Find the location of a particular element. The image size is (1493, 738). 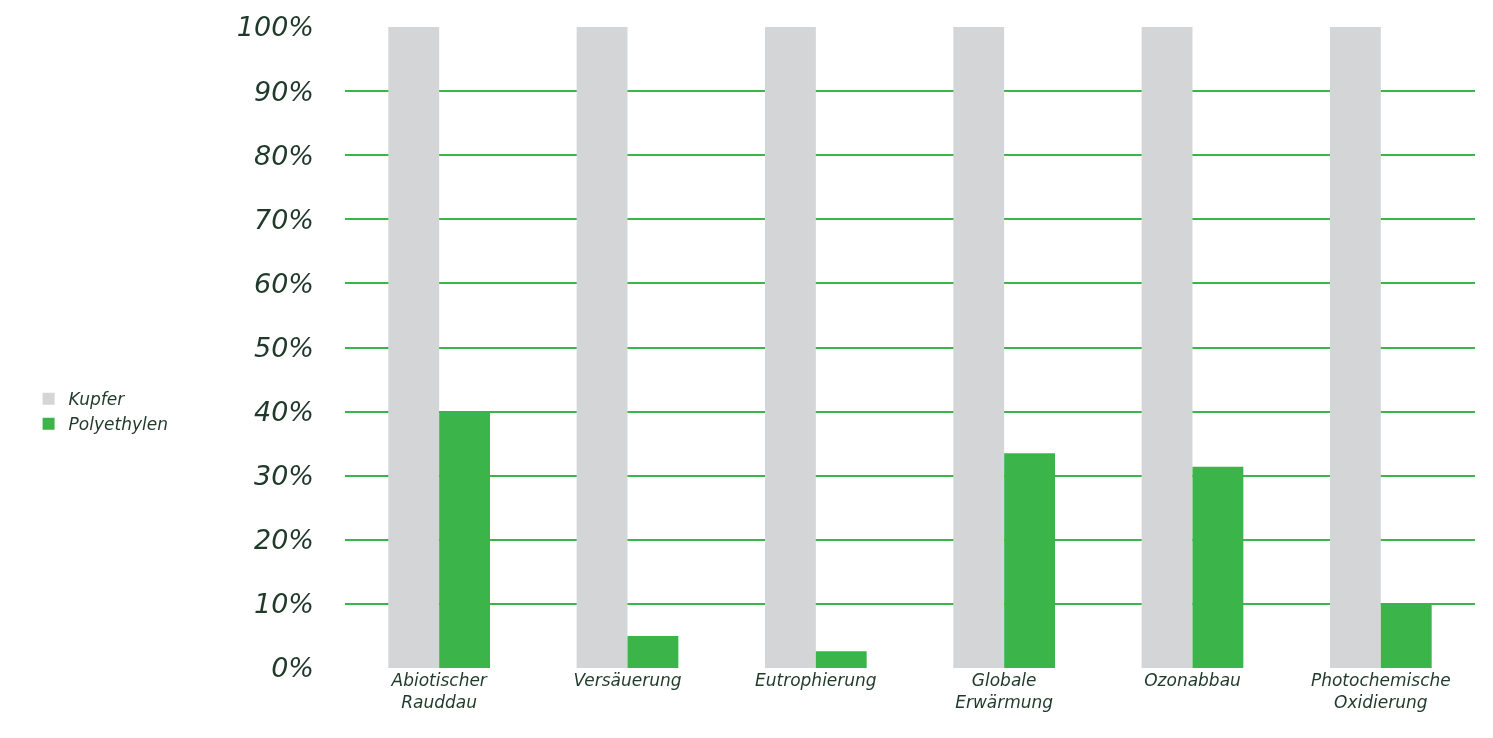

y-tick-label: 20% is located at coordinates (283, 540).